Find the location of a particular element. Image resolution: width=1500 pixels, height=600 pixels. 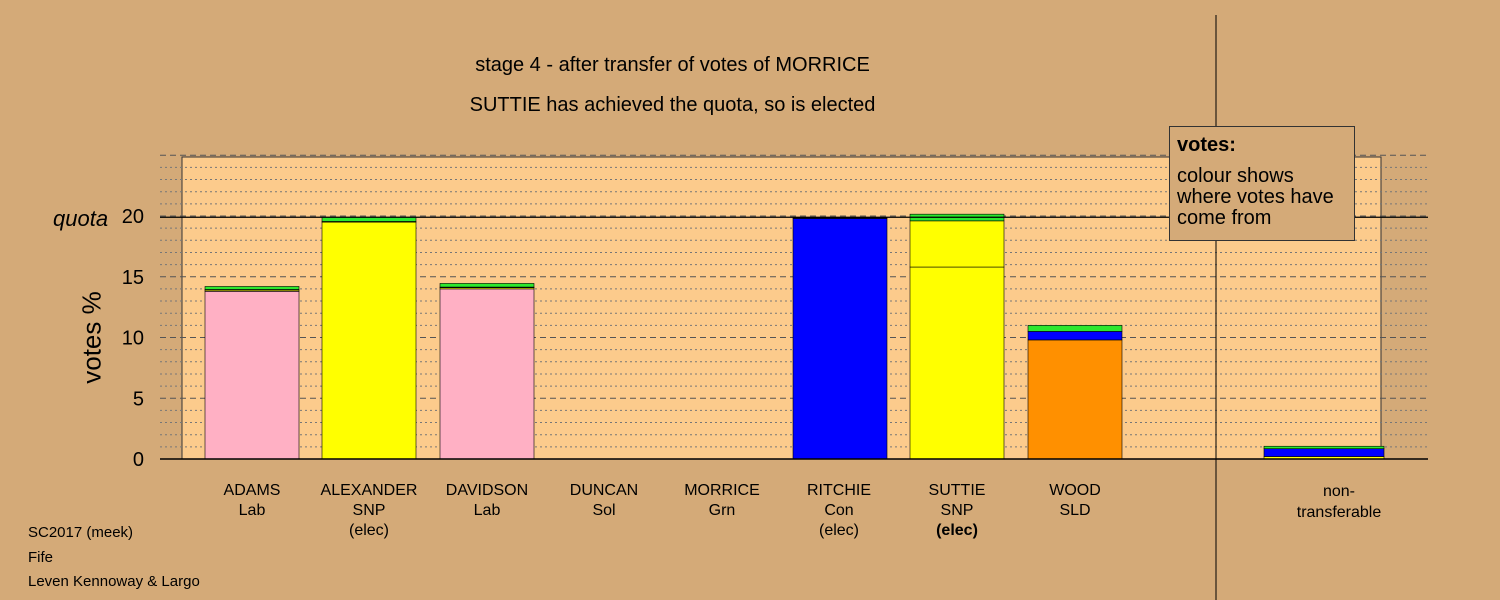

candidate-label-suttie: SUTTIE SNP (elec) is located at coordinates (957, 511).